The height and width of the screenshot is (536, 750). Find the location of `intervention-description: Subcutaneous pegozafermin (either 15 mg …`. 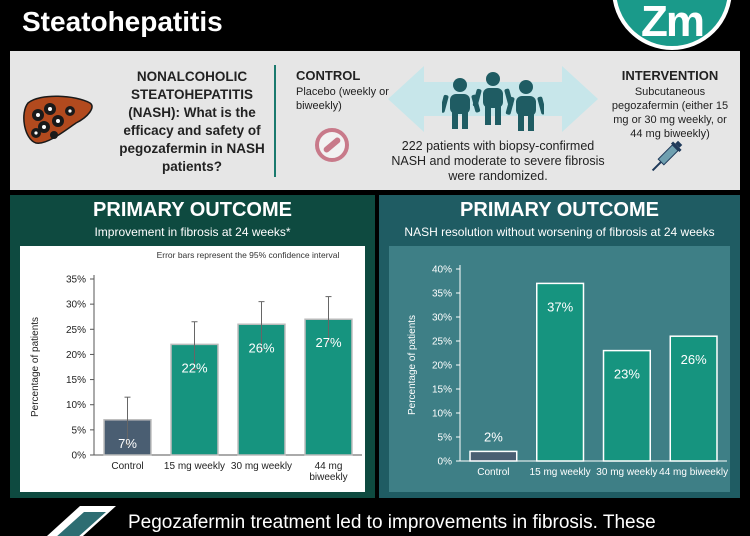

intervention-description: Subcutaneous pegozafermin (either 15 mg … is located at coordinates (670, 113).